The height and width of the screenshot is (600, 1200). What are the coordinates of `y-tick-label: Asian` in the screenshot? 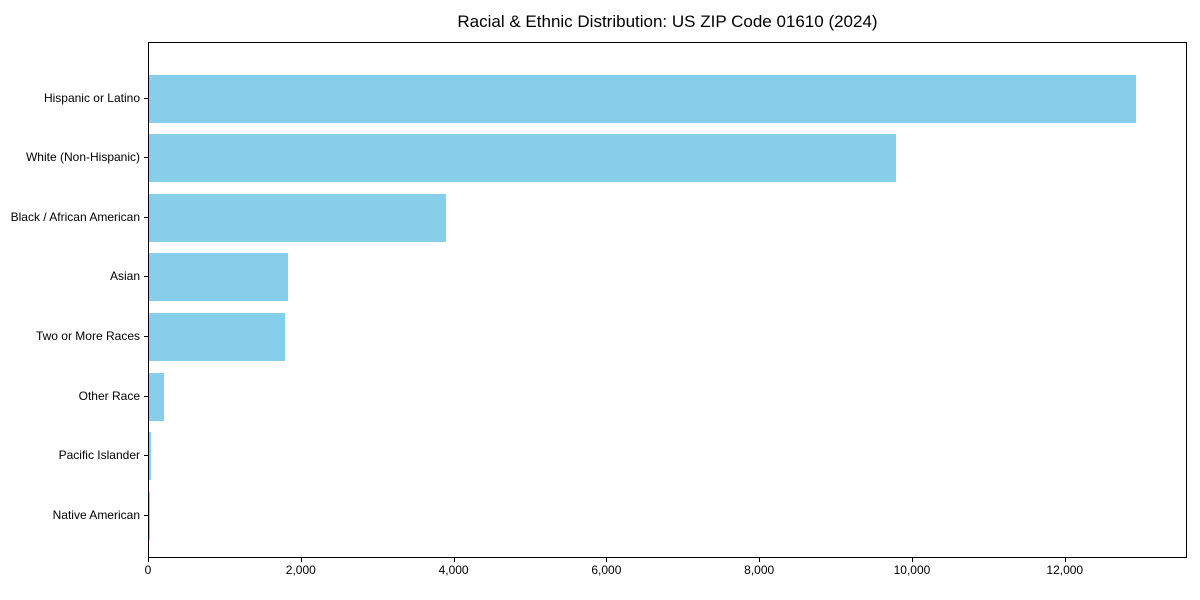 It's located at (124, 276).